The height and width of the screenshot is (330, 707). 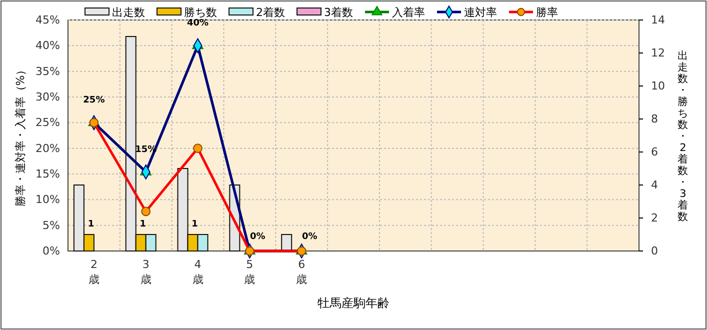 I want to click on legend-label: 勝ち数, so click(x=200, y=12).